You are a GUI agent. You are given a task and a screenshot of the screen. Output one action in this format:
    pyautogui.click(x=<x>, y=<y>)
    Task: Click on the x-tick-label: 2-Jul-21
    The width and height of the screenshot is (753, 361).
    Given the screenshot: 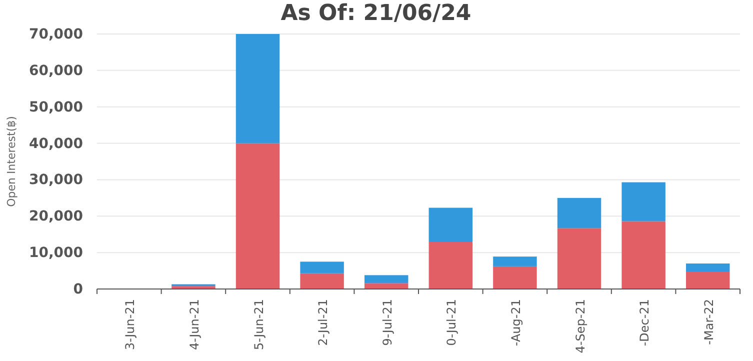 What is the action you would take?
    pyautogui.click(x=323, y=322)
    